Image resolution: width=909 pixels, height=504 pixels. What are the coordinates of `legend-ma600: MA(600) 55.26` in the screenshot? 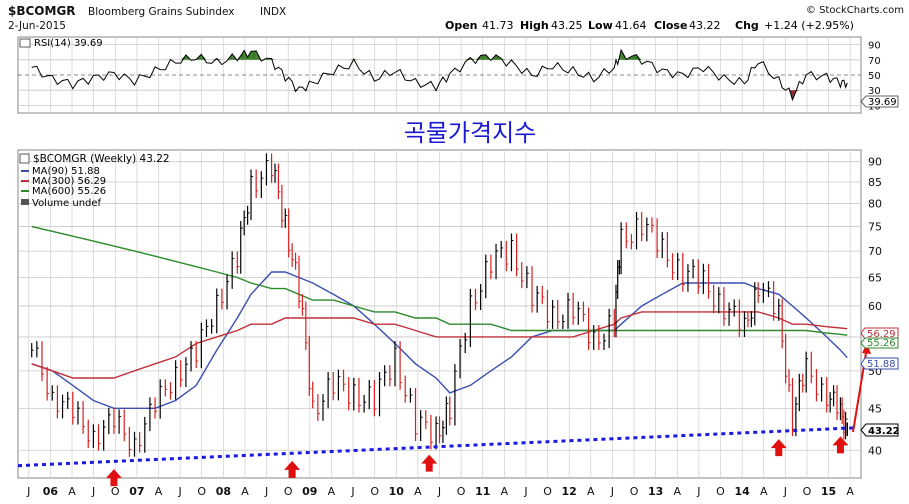 It's located at (69, 191).